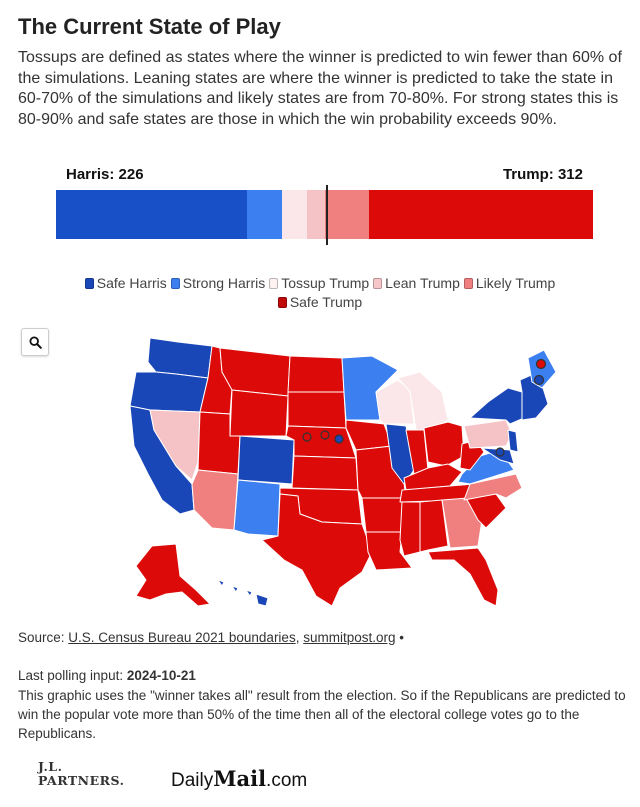 The height and width of the screenshot is (807, 640). Describe the element at coordinates (462, 523) in the screenshot. I see `state-georgia` at that location.